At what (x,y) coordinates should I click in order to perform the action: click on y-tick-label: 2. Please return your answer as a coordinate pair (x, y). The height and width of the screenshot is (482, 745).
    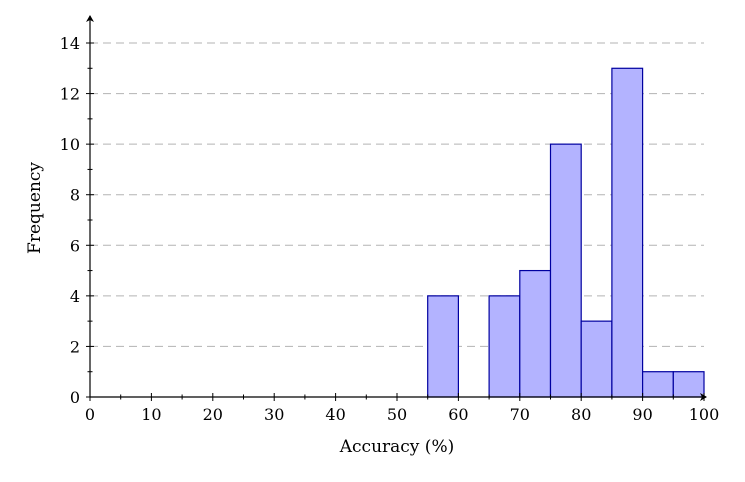
    Looking at the image, I should click on (75, 346).